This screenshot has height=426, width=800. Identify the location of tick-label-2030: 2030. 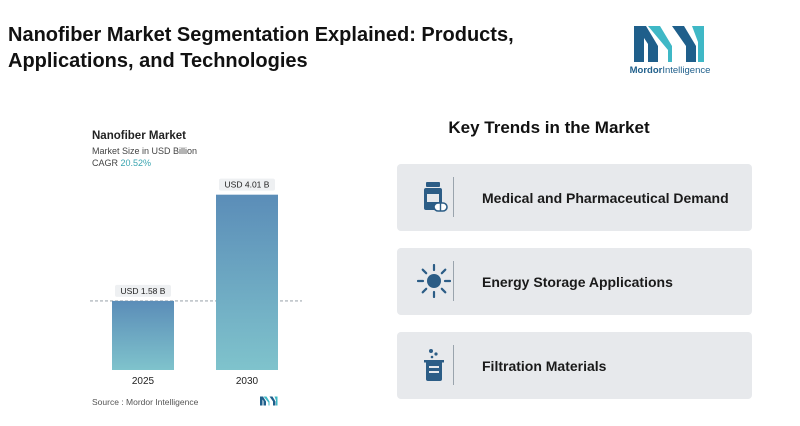
(247, 381).